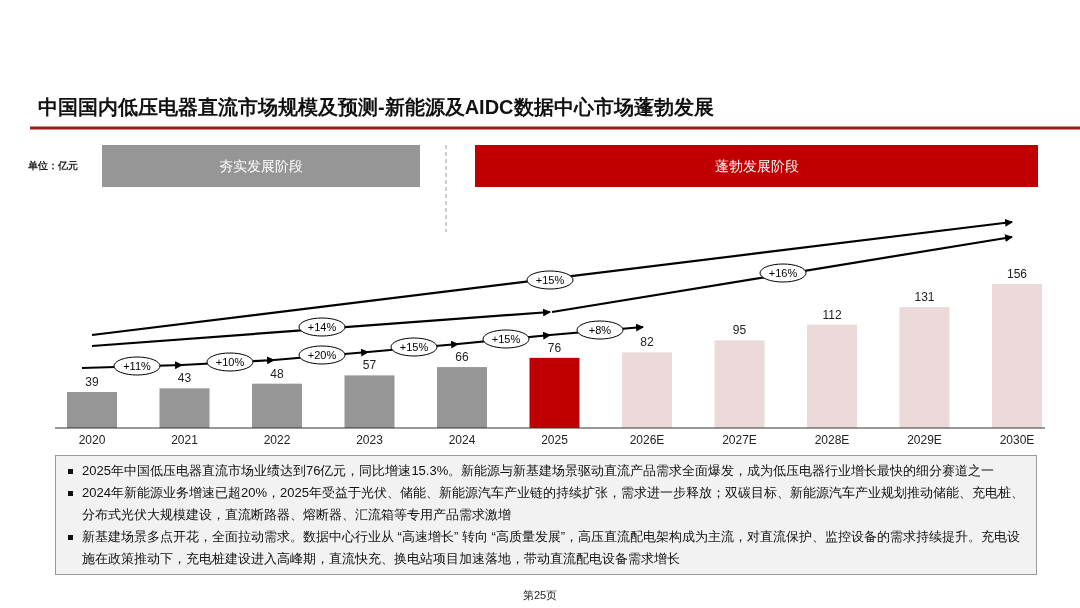  Describe the element at coordinates (538, 471) in the screenshot. I see `text: 2025年中国低压电器直流市场业绩达到76亿元，同比增速15.3%。新能源与新基建场景驱动直流产品需求全面爆发，成为低压电器行业增长最快的细分赛道之一` at that location.